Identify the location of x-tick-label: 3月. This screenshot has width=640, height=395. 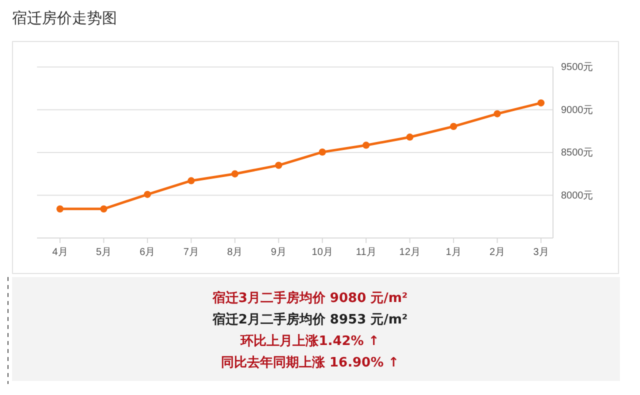
(541, 252).